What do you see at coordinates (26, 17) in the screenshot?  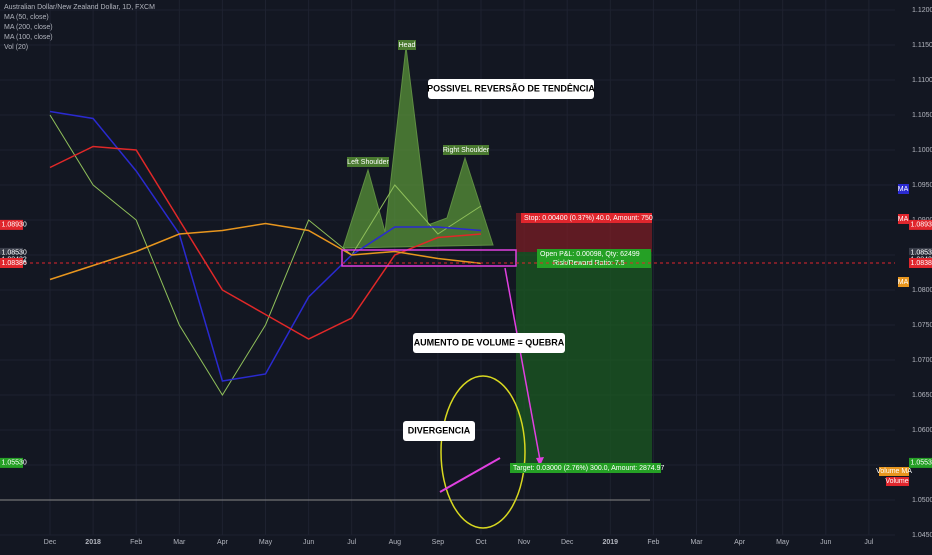 I see `indicator: MA (50, close)` at bounding box center [26, 17].